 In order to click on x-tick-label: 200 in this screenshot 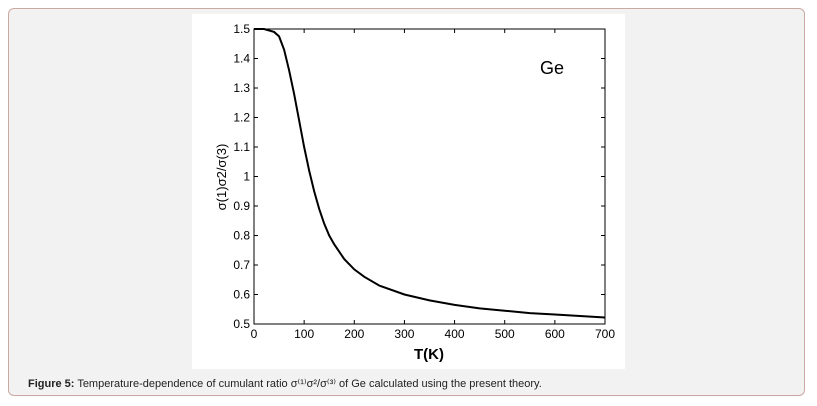, I will do `click(354, 334)`.